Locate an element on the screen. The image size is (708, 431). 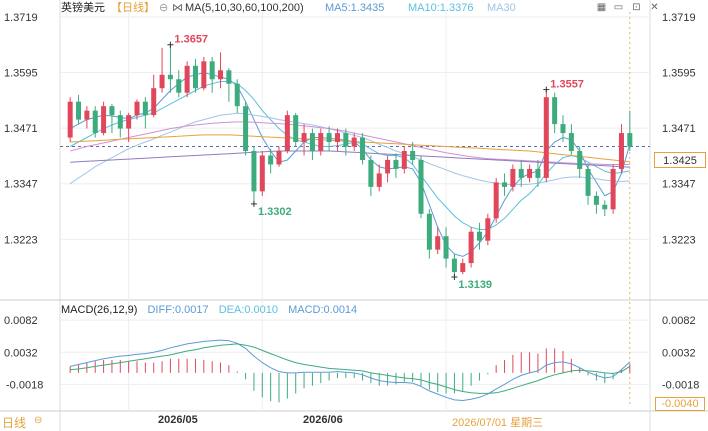
dropdown-icon: ⊖ is located at coordinates (38, 420).